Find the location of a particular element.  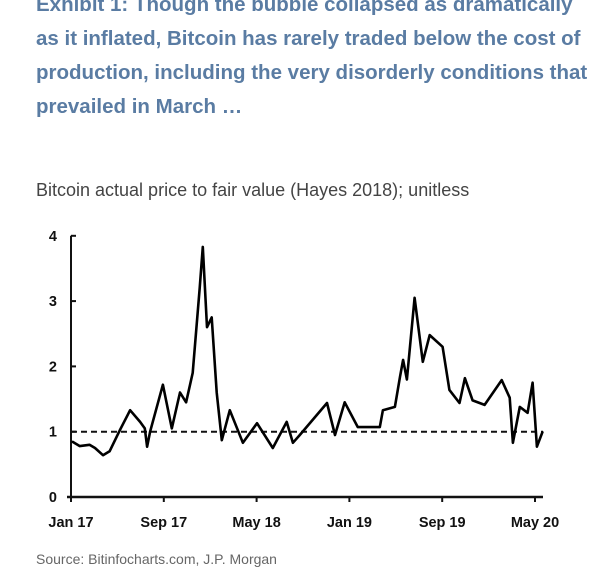

x-tick-label: May 18 is located at coordinates (256, 523).